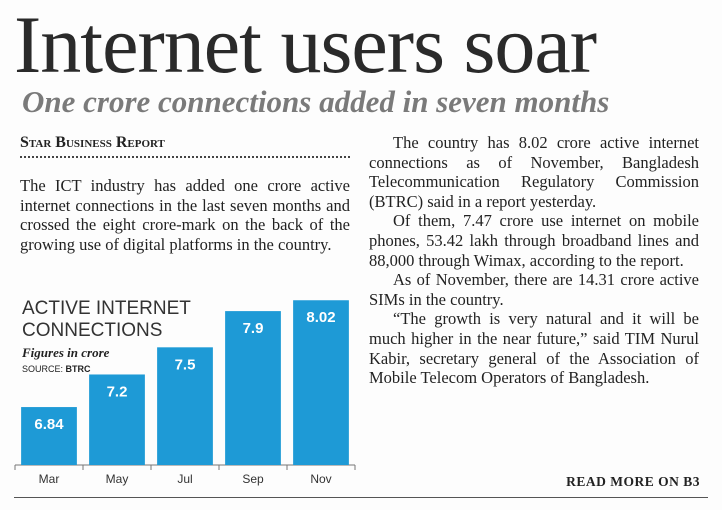 This screenshot has height=510, width=722. I want to click on chart-title: ACTIVE INTERNET CONNECTIONS, so click(106, 319).